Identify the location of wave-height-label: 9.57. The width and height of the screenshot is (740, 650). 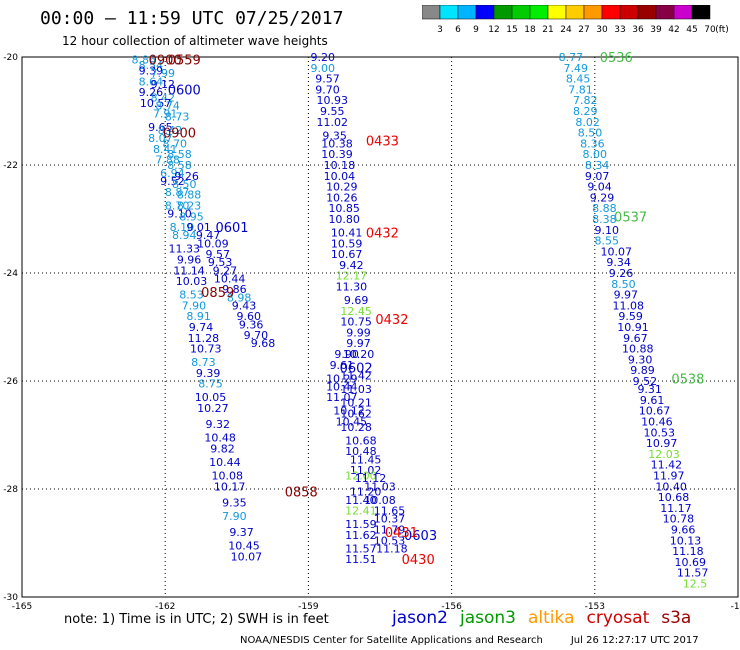
(327, 79).